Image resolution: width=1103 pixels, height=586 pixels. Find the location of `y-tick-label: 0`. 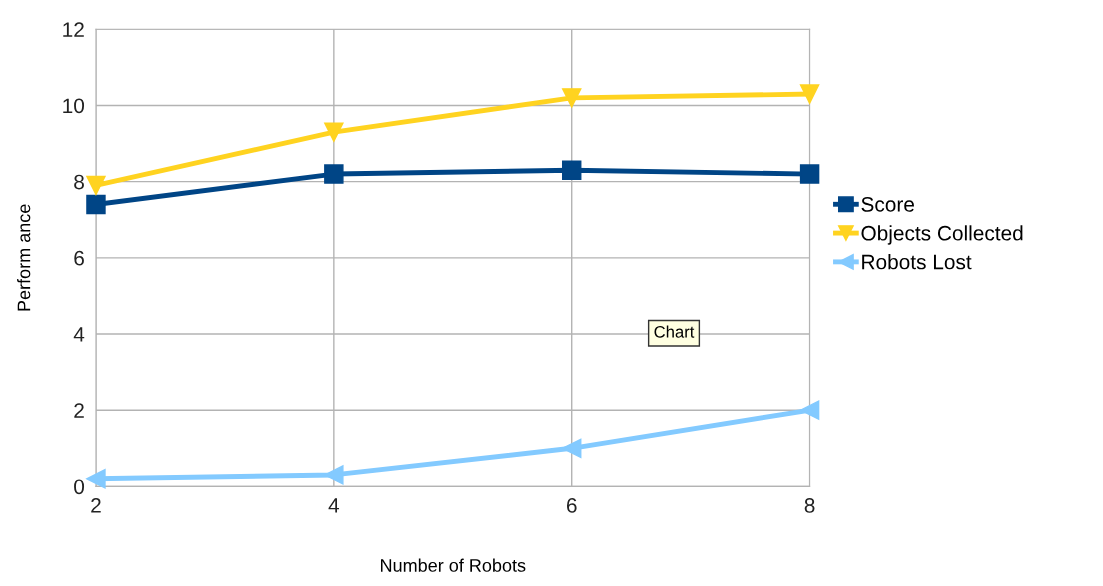

y-tick-label: 0 is located at coordinates (79, 487).